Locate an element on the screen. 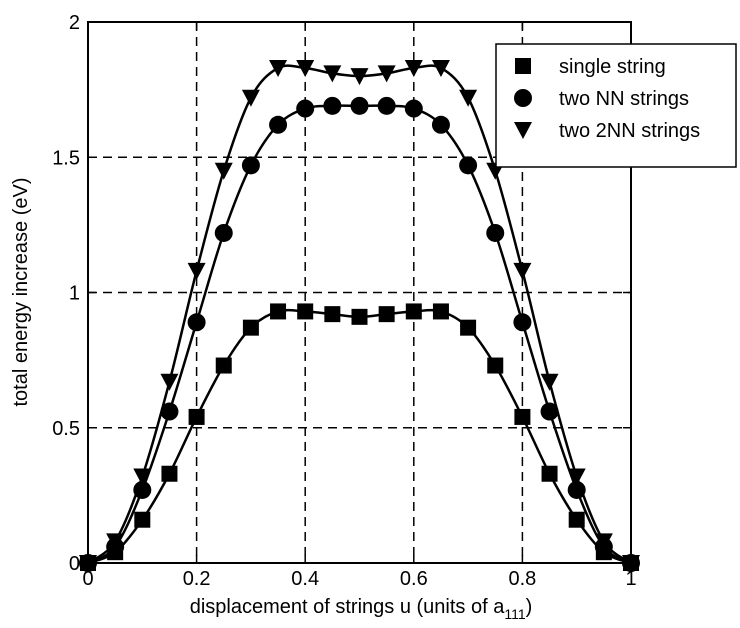 Image resolution: width=740 pixels, height=628 pixels. x-tick-label: 0 is located at coordinates (87, 579).